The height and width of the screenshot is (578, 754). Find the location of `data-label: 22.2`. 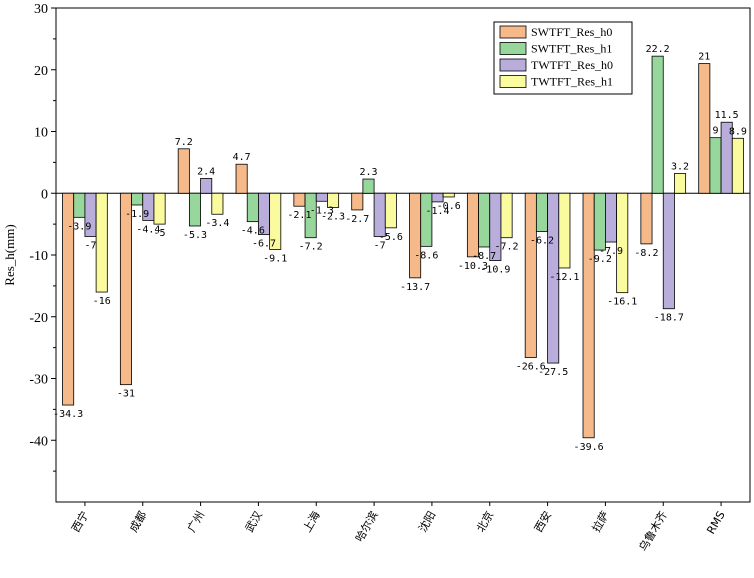

data-label: 22.2 is located at coordinates (658, 49).